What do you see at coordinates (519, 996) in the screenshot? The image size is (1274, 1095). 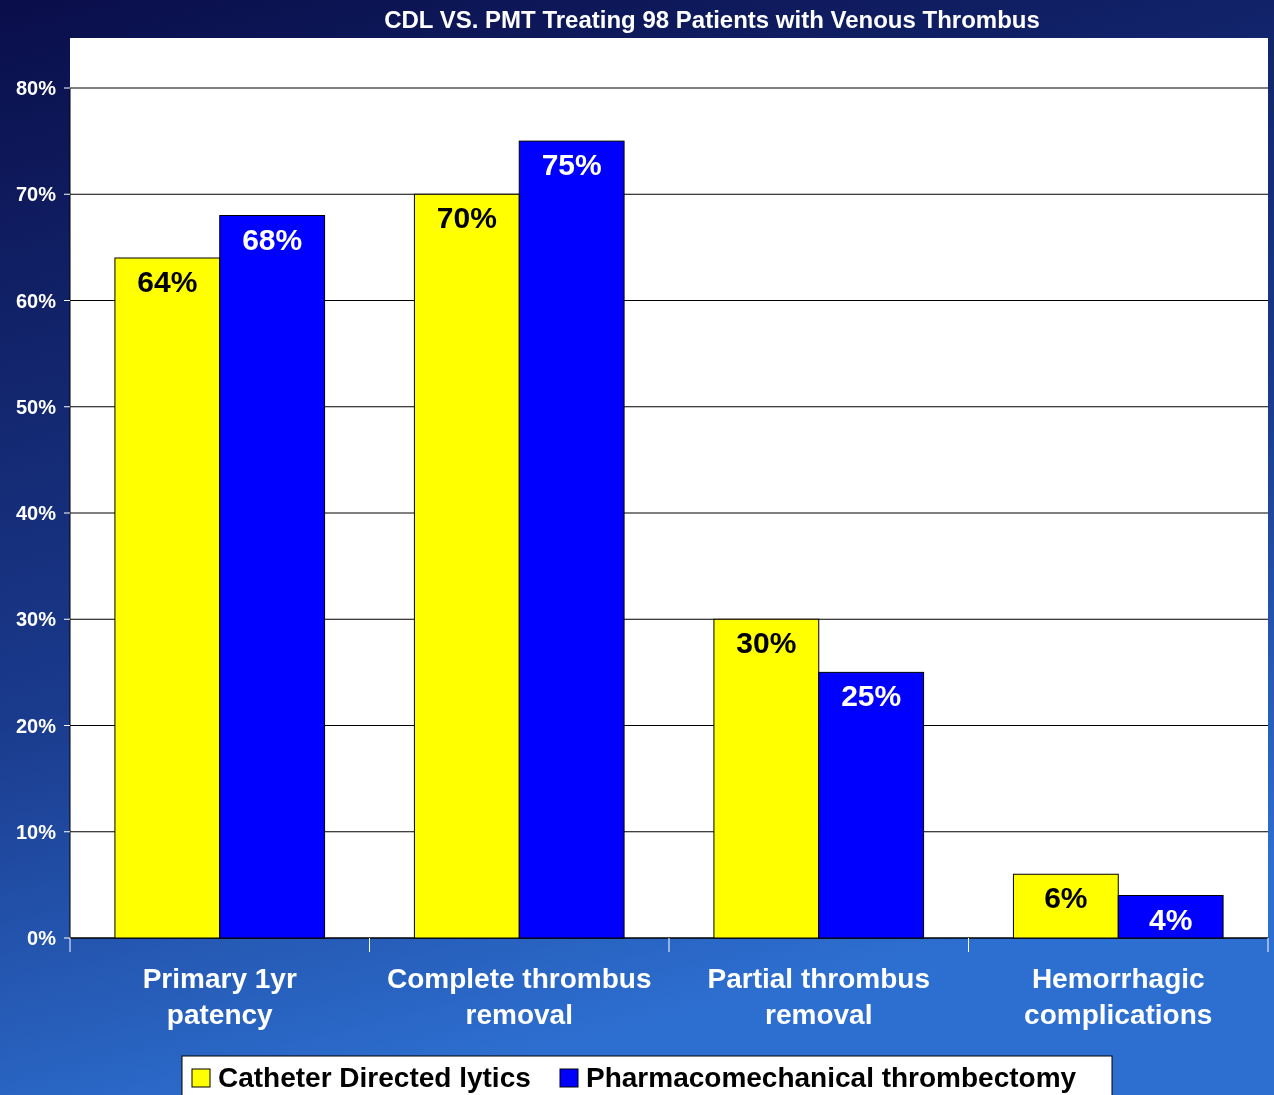 I see `x-tick-label: Complete thrombus removal` at bounding box center [519, 996].